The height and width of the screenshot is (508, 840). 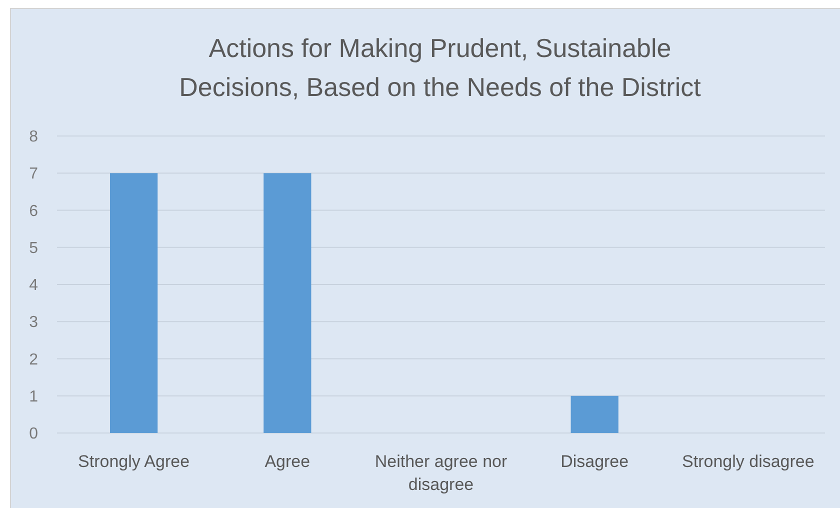 I want to click on y-tick-label: 8, so click(x=33, y=137).